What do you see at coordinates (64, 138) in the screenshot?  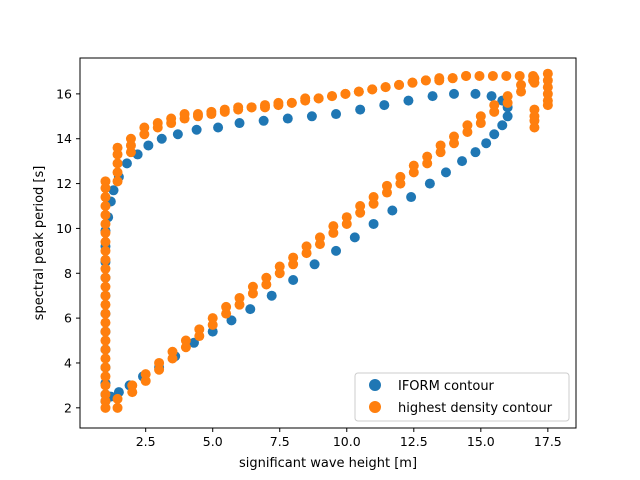 I see `y-tick-label: 14` at bounding box center [64, 138].